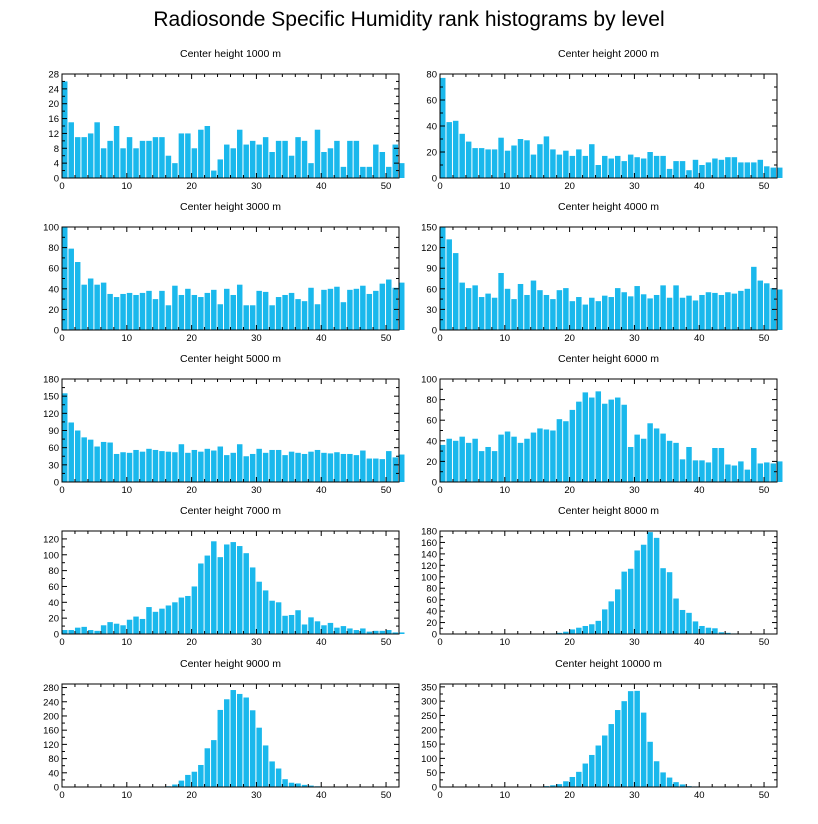 This screenshot has width=818, height=824. Describe the element at coordinates (429, 730) in the screenshot. I see `y-tick-label: 200` at that location.